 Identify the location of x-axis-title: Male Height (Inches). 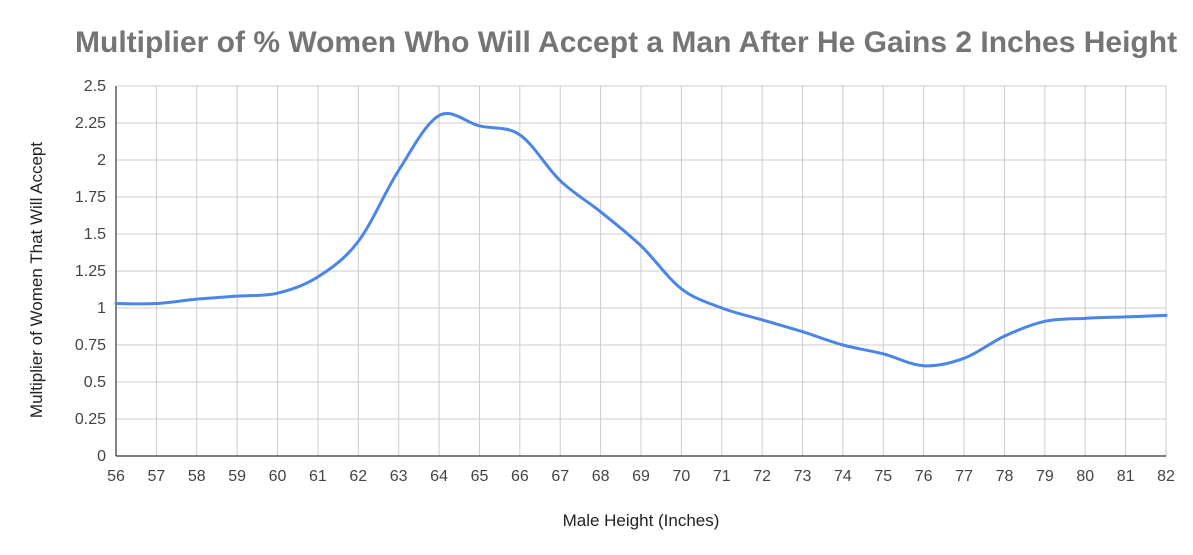
(641, 520).